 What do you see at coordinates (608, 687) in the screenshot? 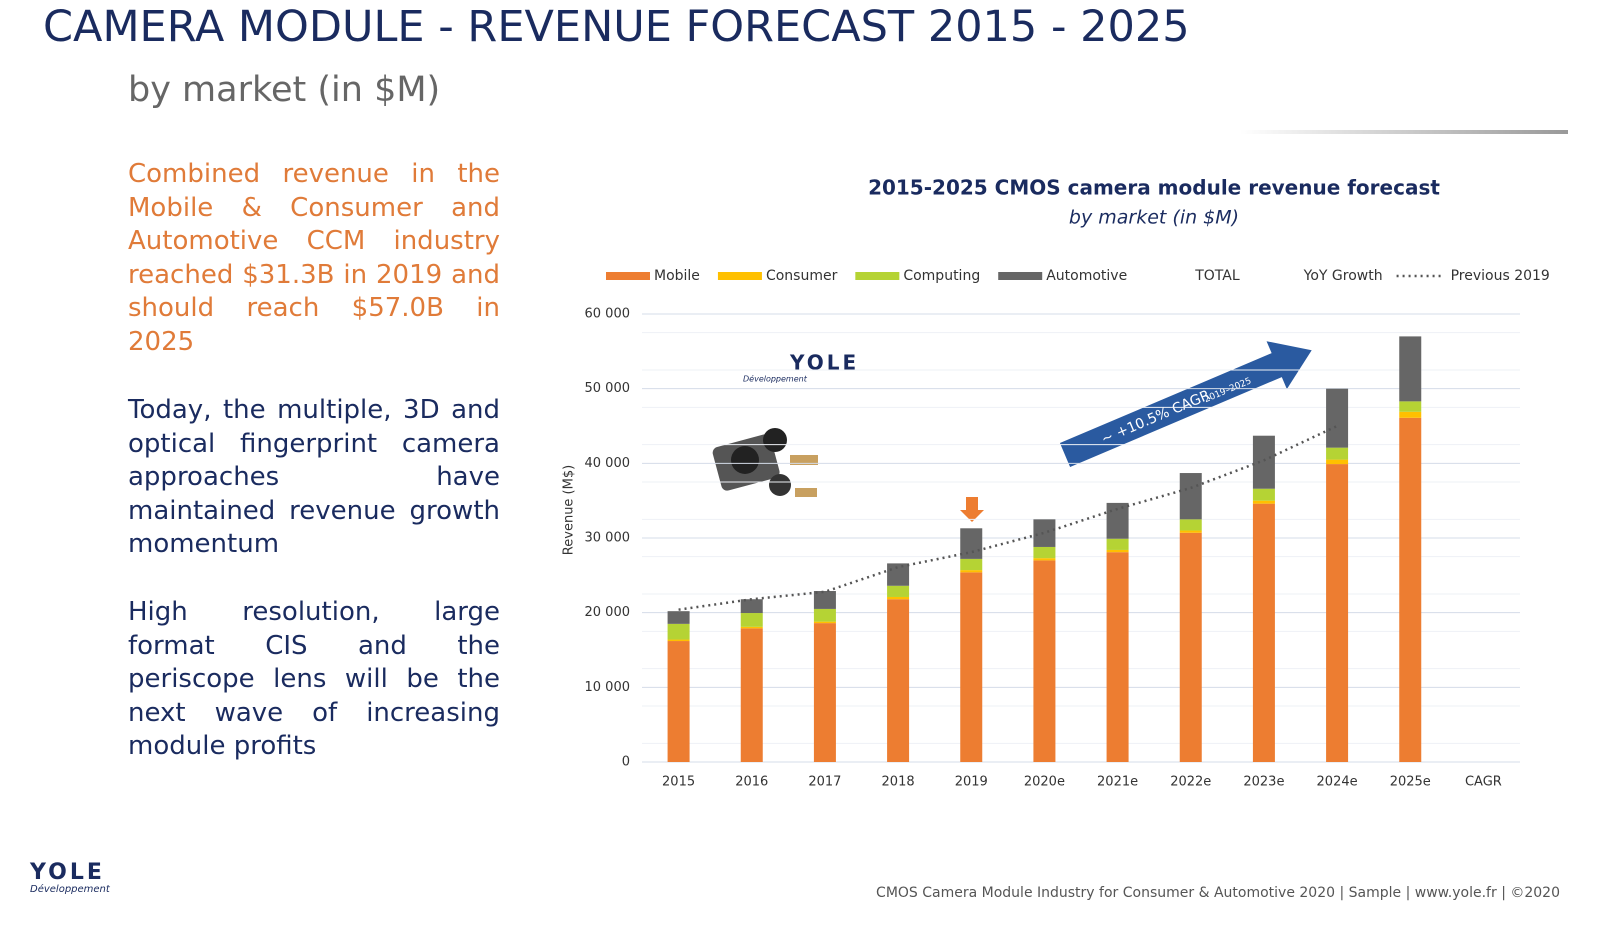
I see `y-tick-label: 10 000` at bounding box center [608, 687].